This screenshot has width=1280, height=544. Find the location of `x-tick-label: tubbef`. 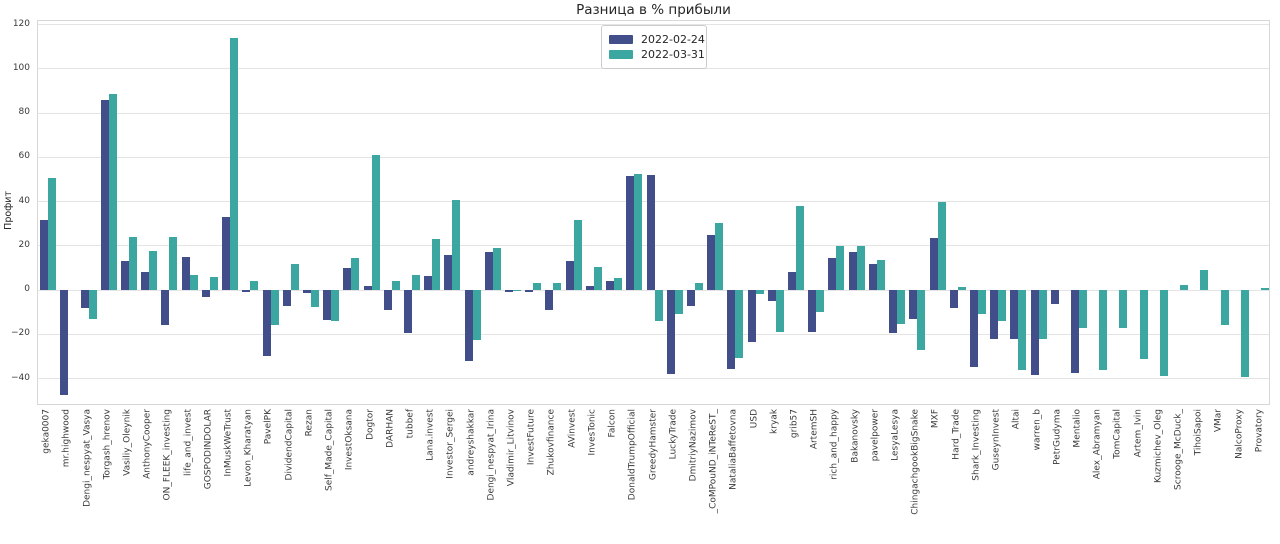

x-tick-label: tubbef is located at coordinates (410, 424).